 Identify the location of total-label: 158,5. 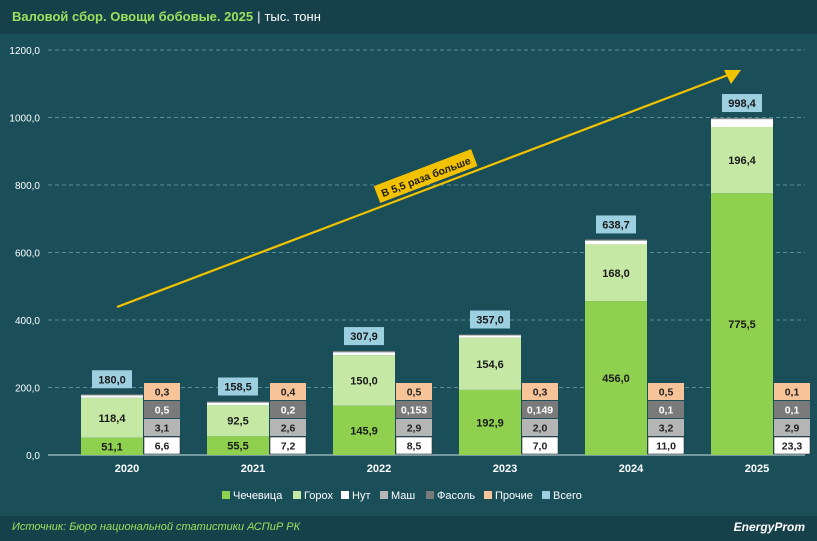
(238, 388).